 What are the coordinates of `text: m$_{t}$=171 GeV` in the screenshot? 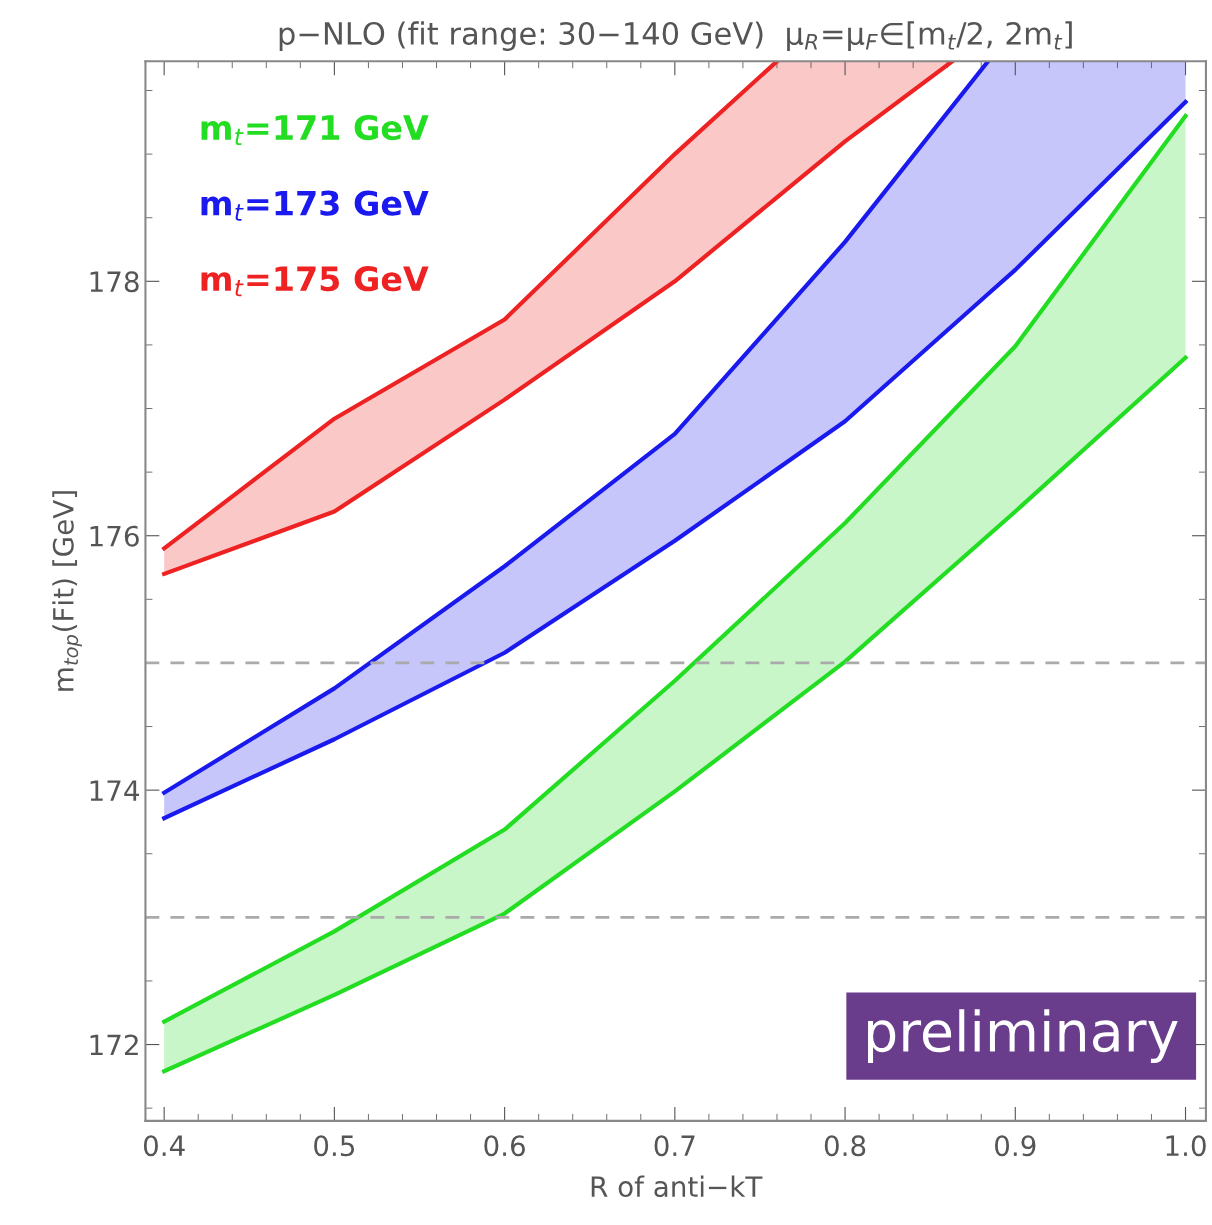 It's located at (315, 130).